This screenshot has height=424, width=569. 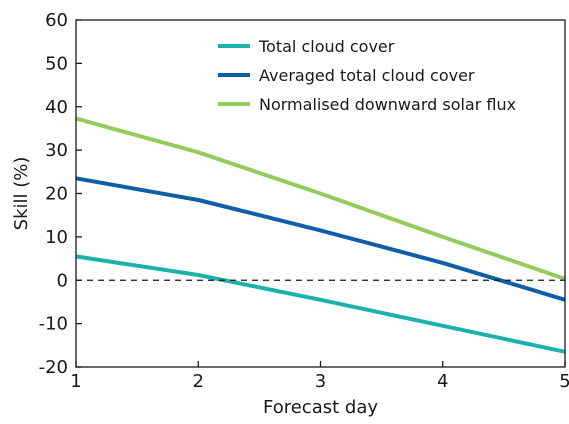 I want to click on y-tick-label: 30, so click(x=56, y=150).